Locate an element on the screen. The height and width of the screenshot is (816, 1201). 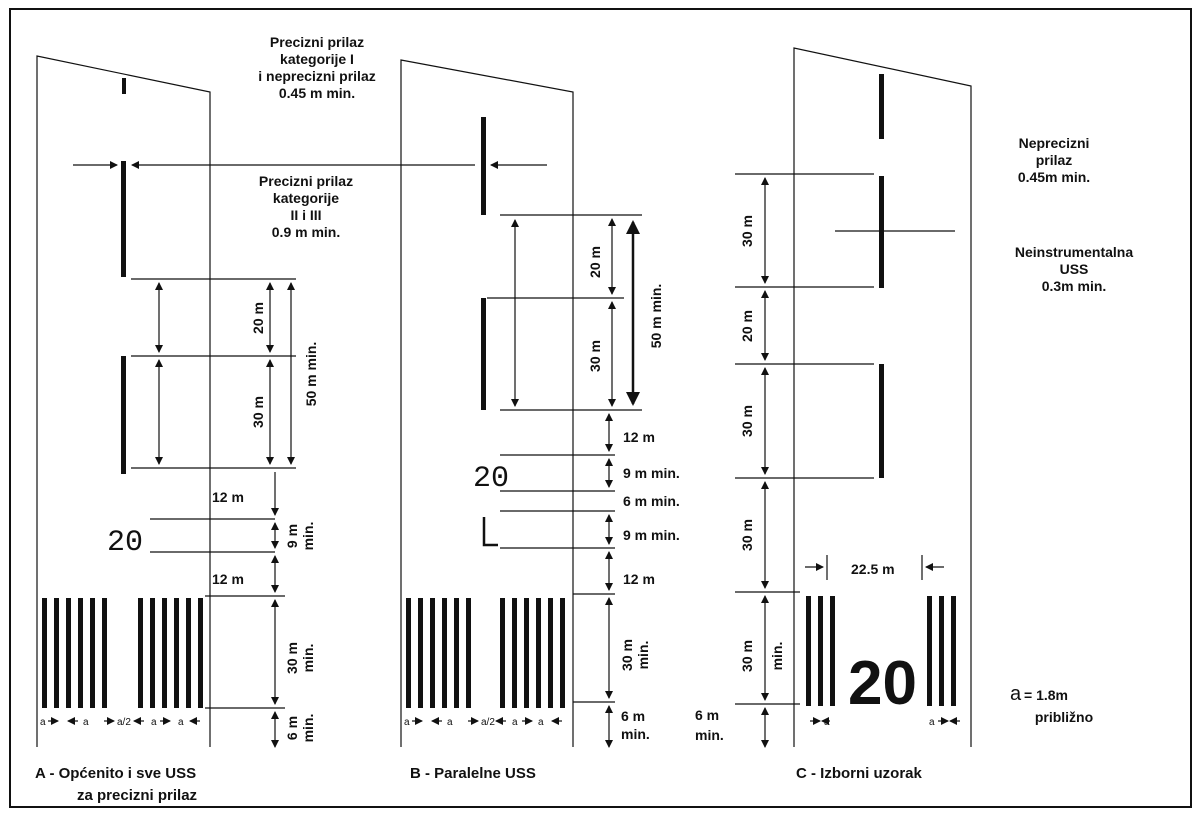
threshold-stripes-a is located at coordinates (122, 653).